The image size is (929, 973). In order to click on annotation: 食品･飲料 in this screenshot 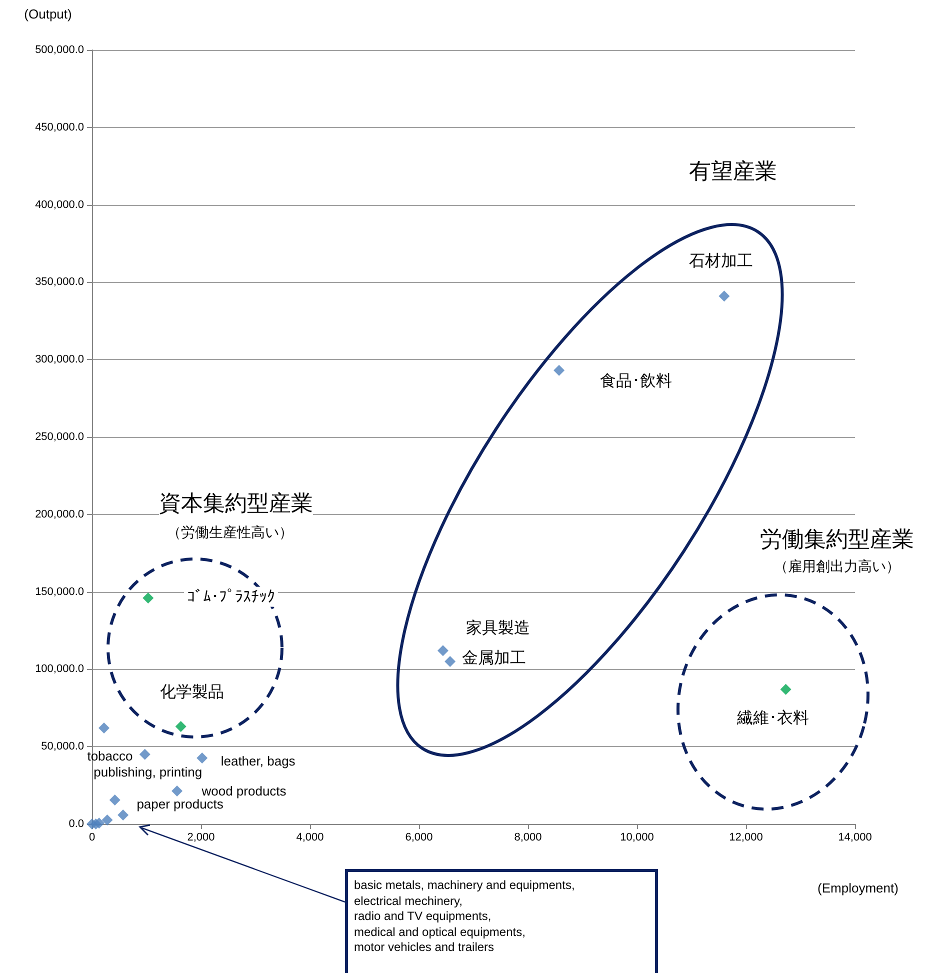, I will do `click(636, 381)`.